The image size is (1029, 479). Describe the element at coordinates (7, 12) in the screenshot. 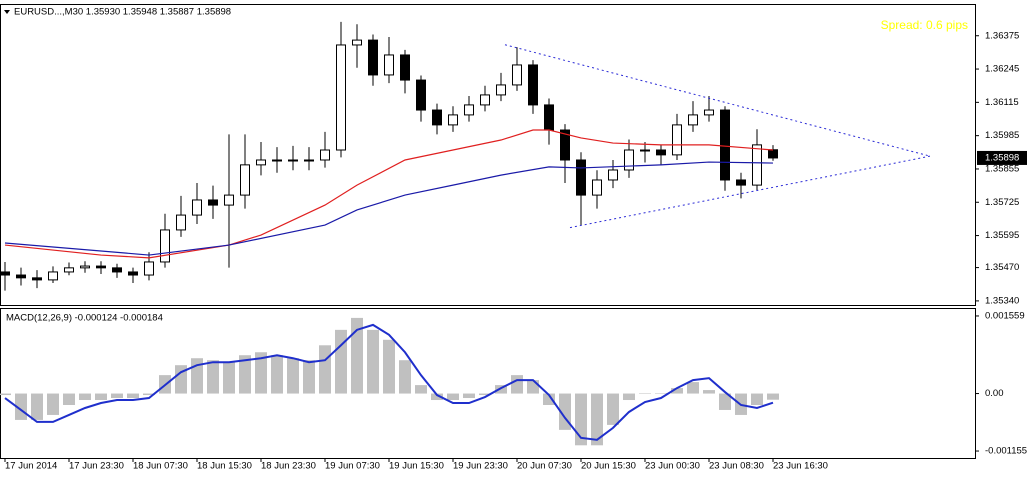

I see `header-arrow` at that location.